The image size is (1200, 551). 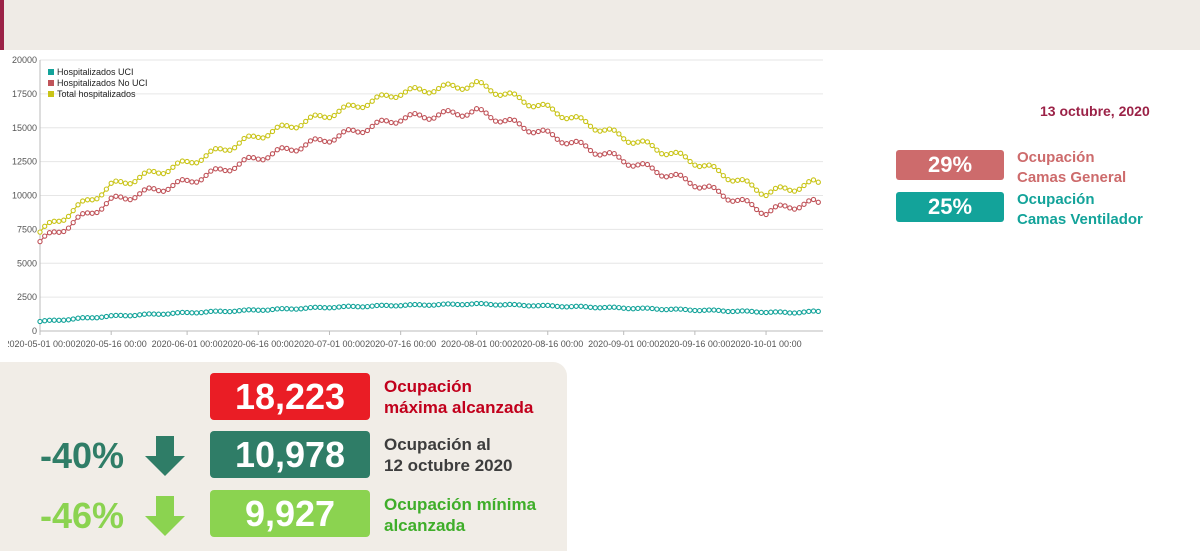 What do you see at coordinates (400, 344) in the screenshot?
I see `x-tick-label: 2020-07-16 00:00` at bounding box center [400, 344].